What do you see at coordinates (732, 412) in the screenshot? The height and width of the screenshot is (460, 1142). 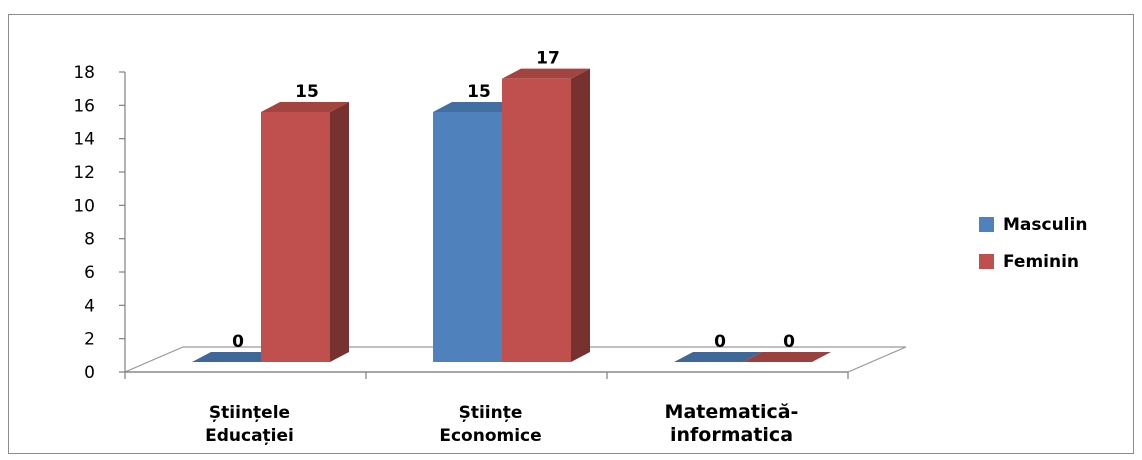 I see `x-category-label: Matematică-` at bounding box center [732, 412].